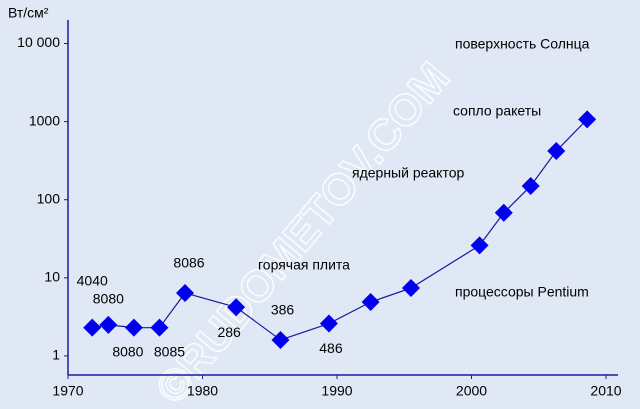  Describe the element at coordinates (331, 348) in the screenshot. I see `point-label: 486` at that location.